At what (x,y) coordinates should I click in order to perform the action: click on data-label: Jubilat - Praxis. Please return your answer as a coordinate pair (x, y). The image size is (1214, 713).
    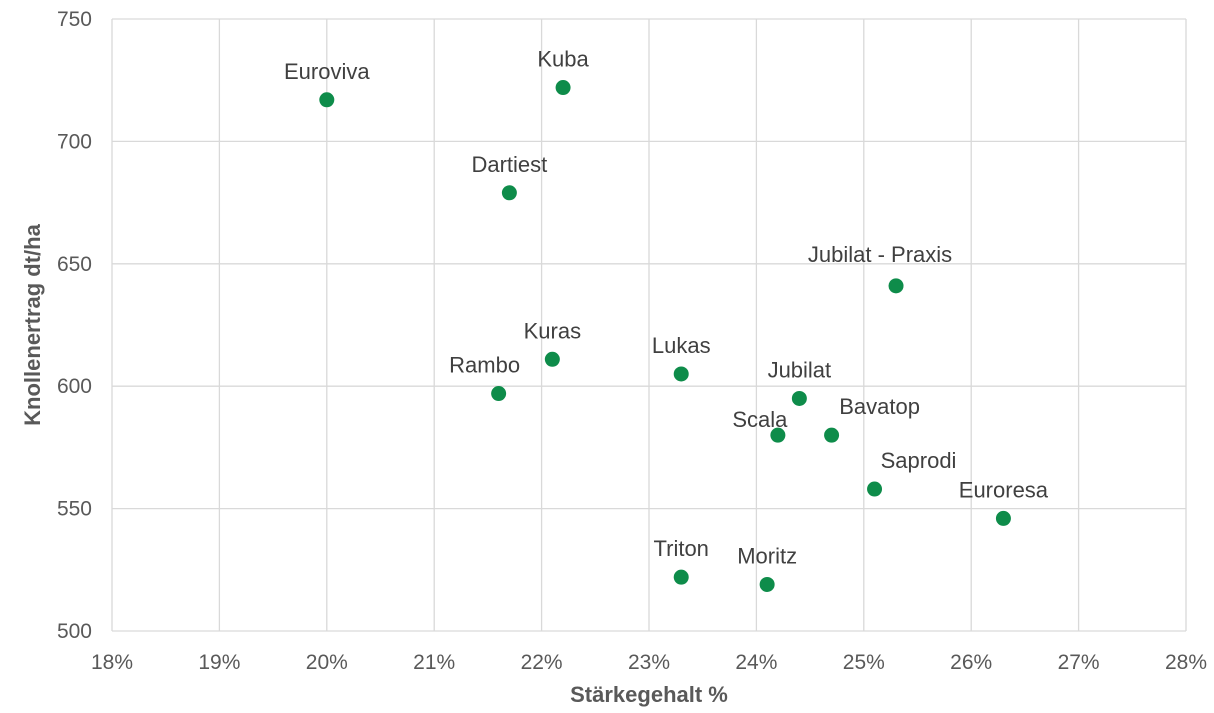
    Looking at the image, I should click on (880, 254).